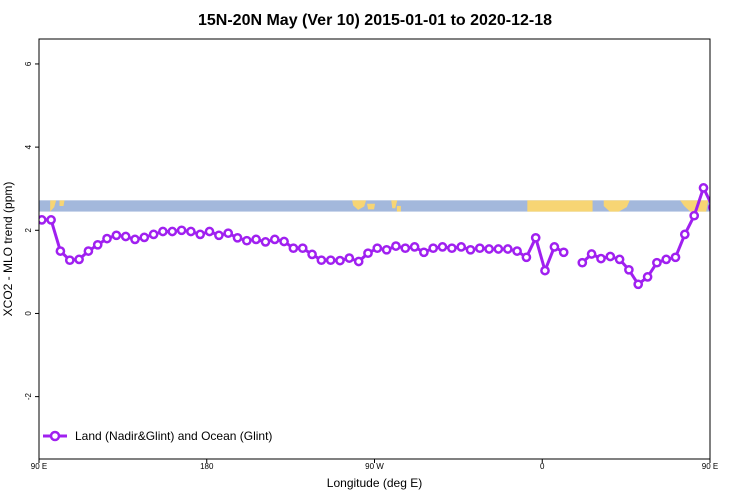  I want to click on legend-marker, so click(55, 436).